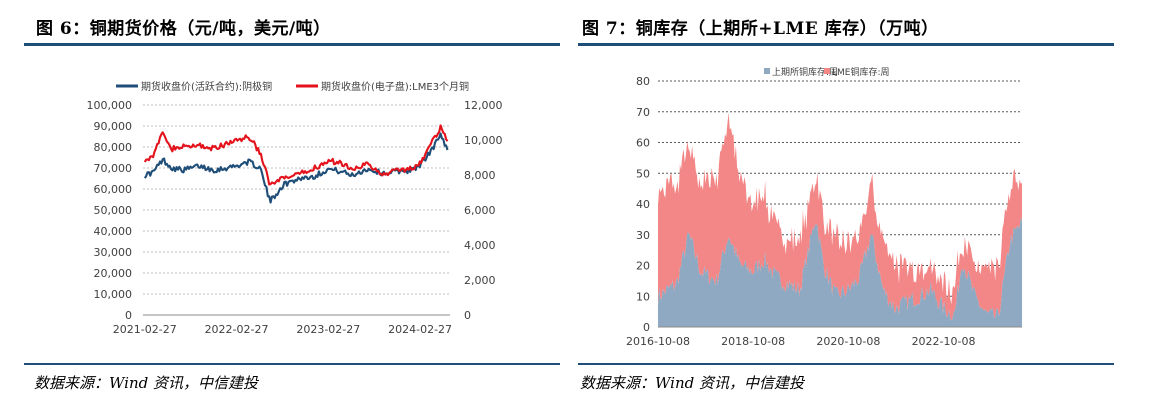 This screenshot has height=403, width=1162. What do you see at coordinates (395, 86) in the screenshot?
I see `legend-label: 期货收盘价(电子盘):LME3个月铜` at bounding box center [395, 86].